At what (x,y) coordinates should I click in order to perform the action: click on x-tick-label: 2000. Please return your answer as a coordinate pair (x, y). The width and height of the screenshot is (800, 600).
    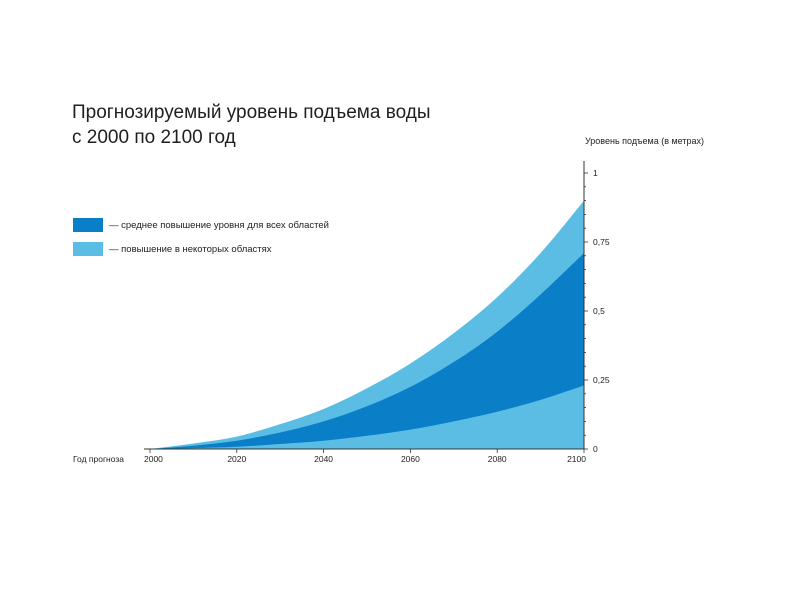
    Looking at the image, I should click on (153, 459).